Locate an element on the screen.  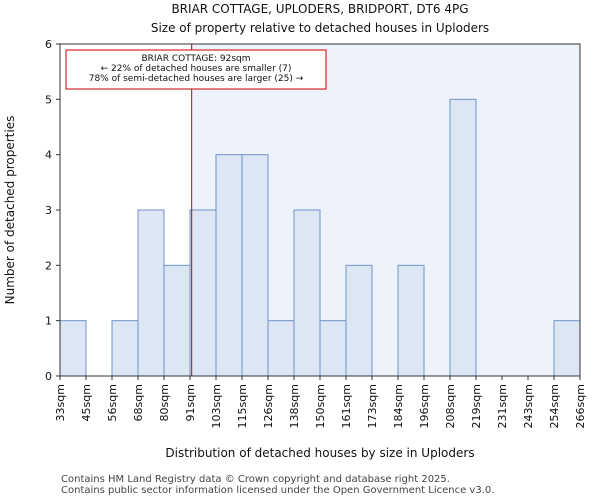
x-tick-label-91sqm: 91sqm is located at coordinates (190, 402).